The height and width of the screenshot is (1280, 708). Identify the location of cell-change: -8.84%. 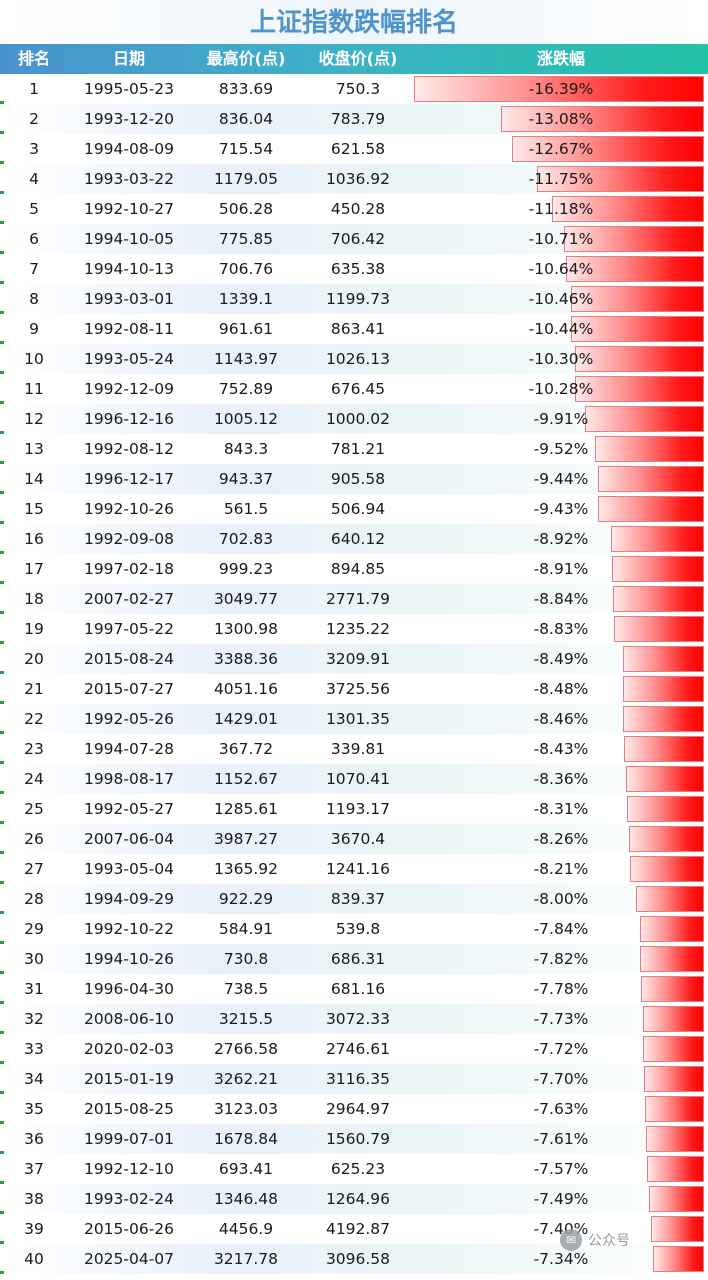
(561, 599).